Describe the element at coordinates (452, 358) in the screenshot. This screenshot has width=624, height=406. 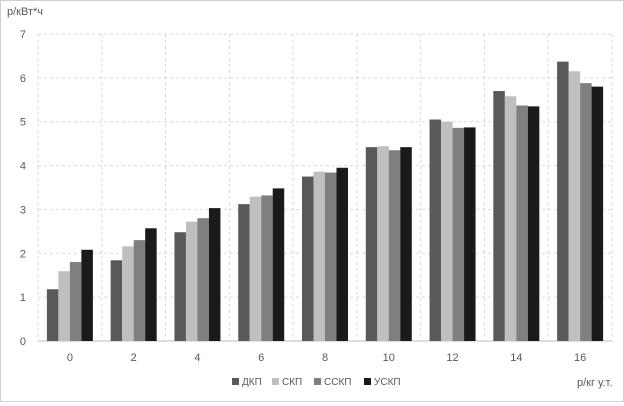
I see `x-tick-label: 12` at that location.